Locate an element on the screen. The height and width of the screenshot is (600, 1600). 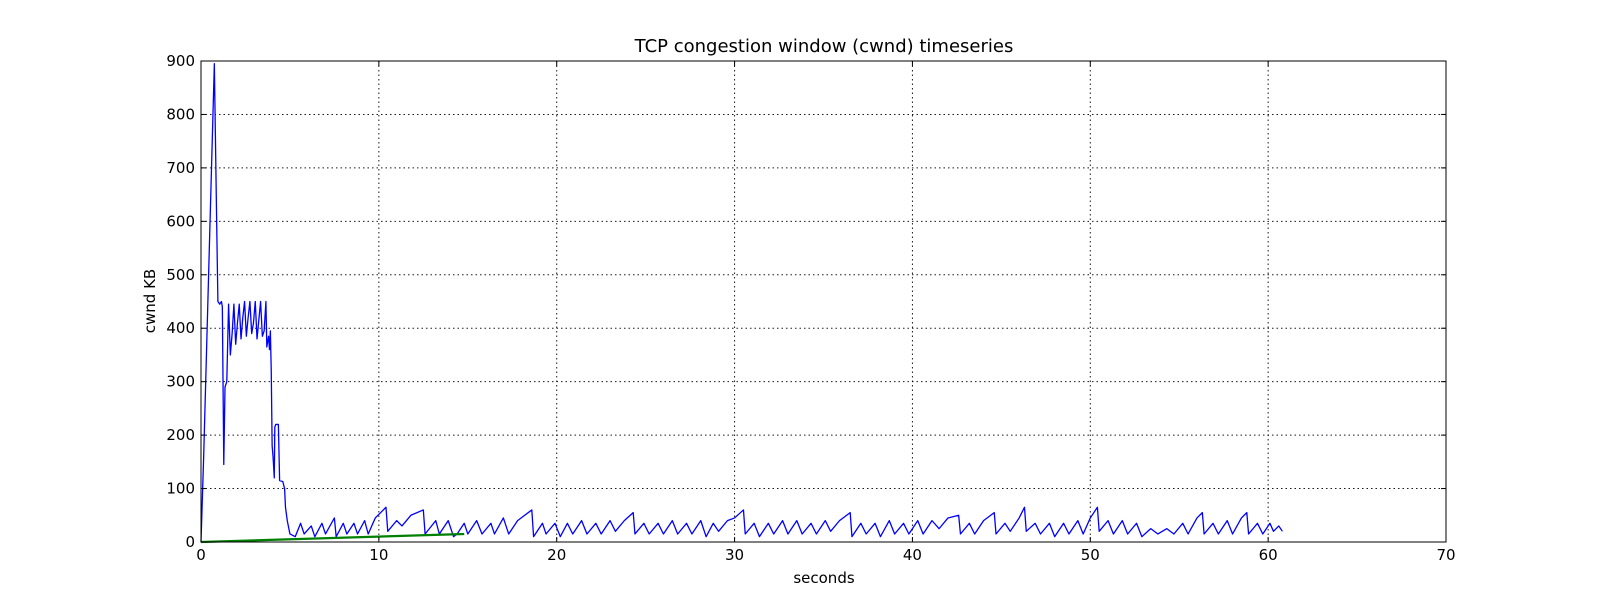
y-tick-label: 100 is located at coordinates (180, 489).